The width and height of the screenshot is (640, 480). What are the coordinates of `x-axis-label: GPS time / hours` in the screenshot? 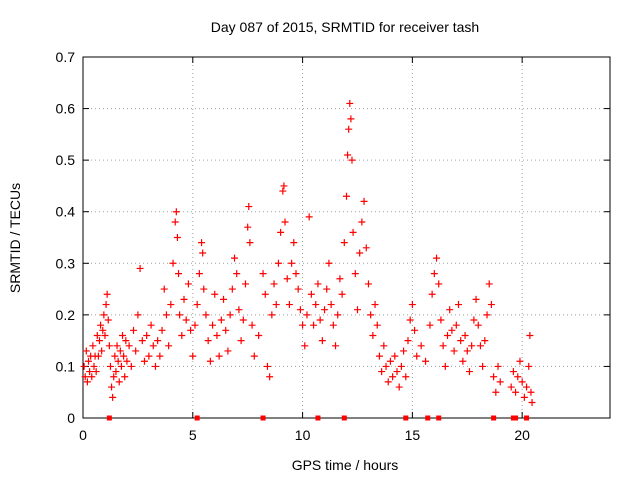 It's located at (345, 465).